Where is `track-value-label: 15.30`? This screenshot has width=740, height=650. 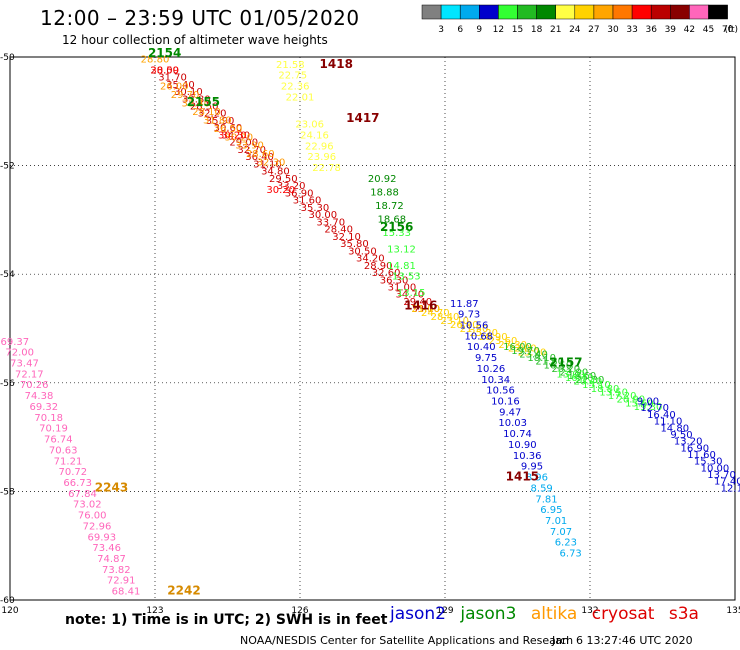 track-value-label: 15.30 is located at coordinates (708, 462).